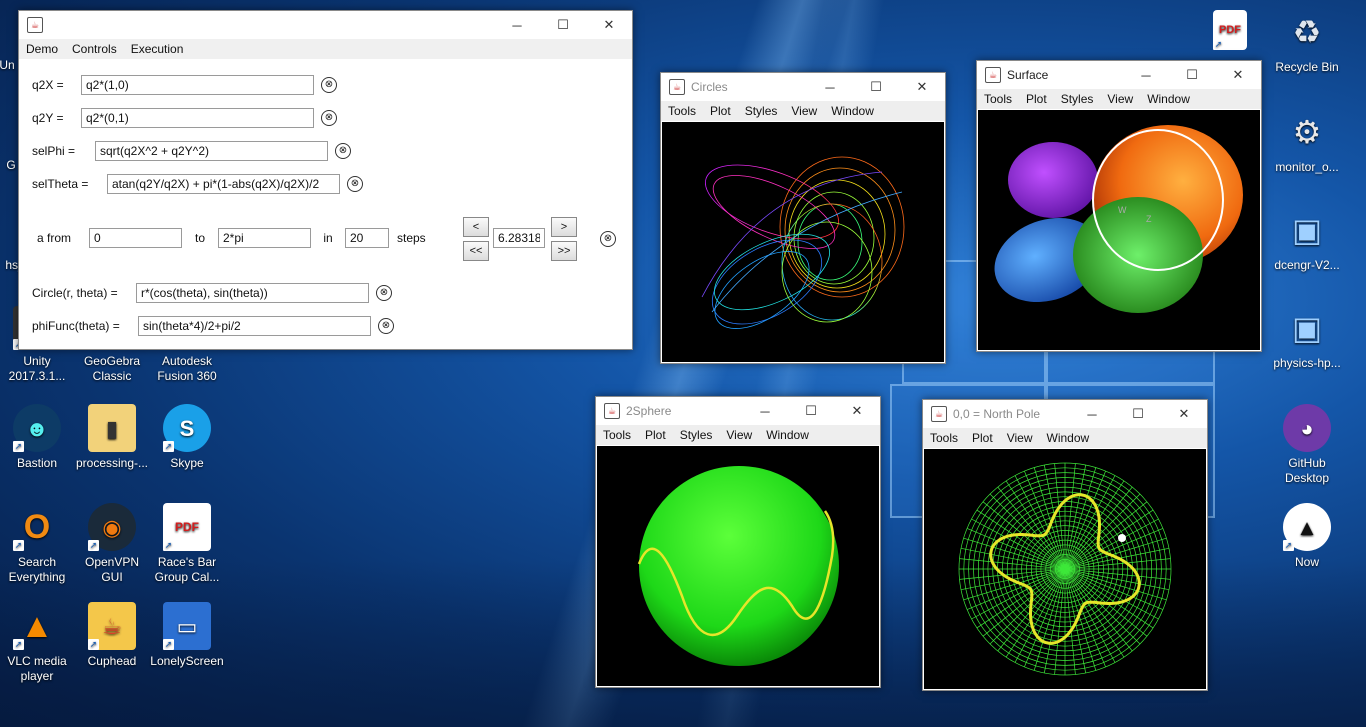  I want to click on step-last-button: >>, so click(564, 251).